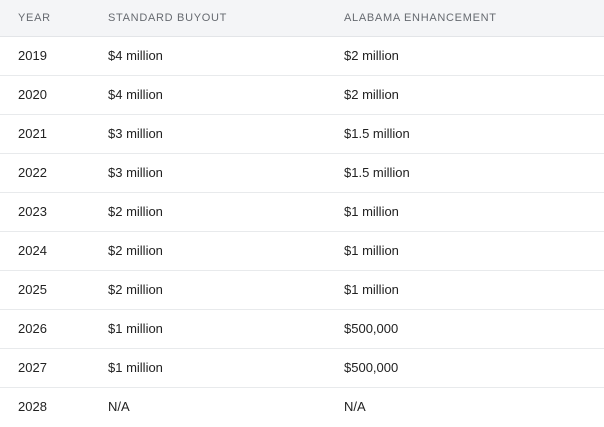  I want to click on cell-year: 2024, so click(54, 251).